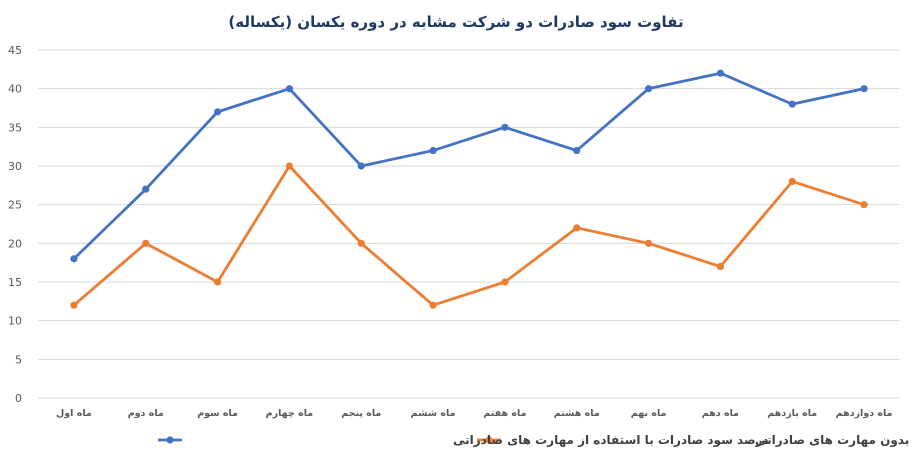  What do you see at coordinates (18, 398) in the screenshot?
I see `y-tick-label-0: 0` at bounding box center [18, 398].